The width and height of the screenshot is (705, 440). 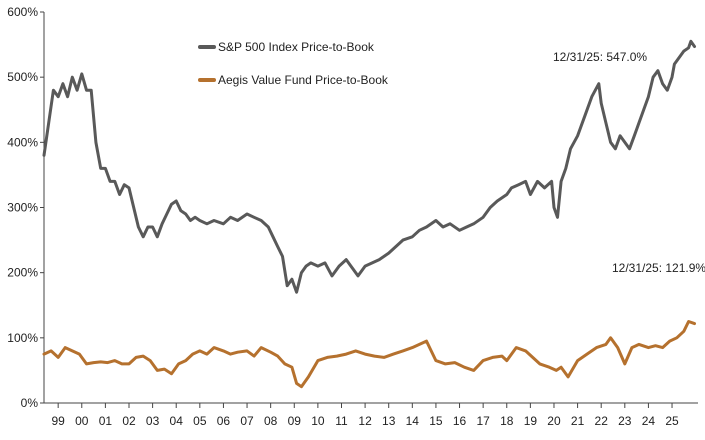 I want to click on y-tick-label: 400%, so click(x=22, y=142).